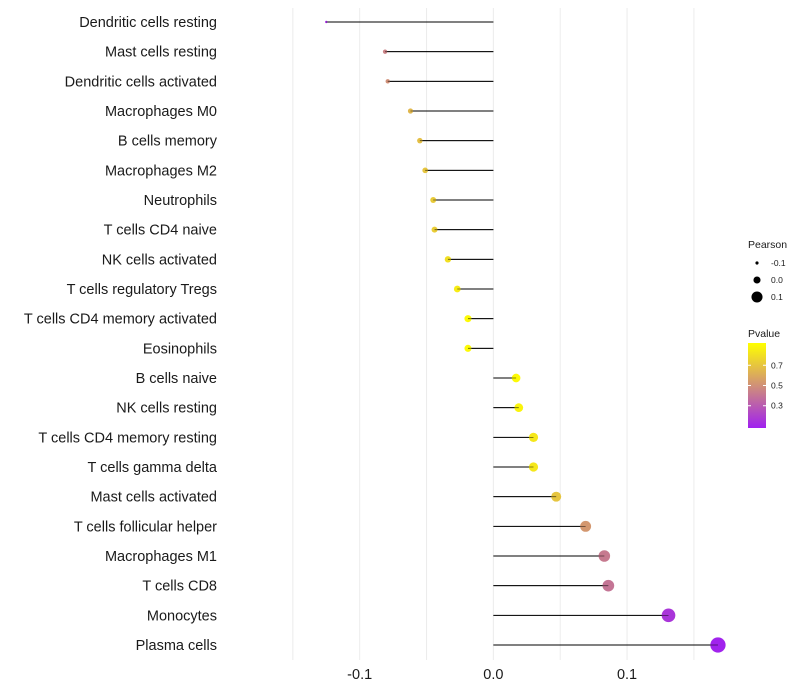 Image resolution: width=800 pixels, height=700 pixels. What do you see at coordinates (127, 438) in the screenshot?
I see `category-label: T cells CD4 memory resting` at bounding box center [127, 438].